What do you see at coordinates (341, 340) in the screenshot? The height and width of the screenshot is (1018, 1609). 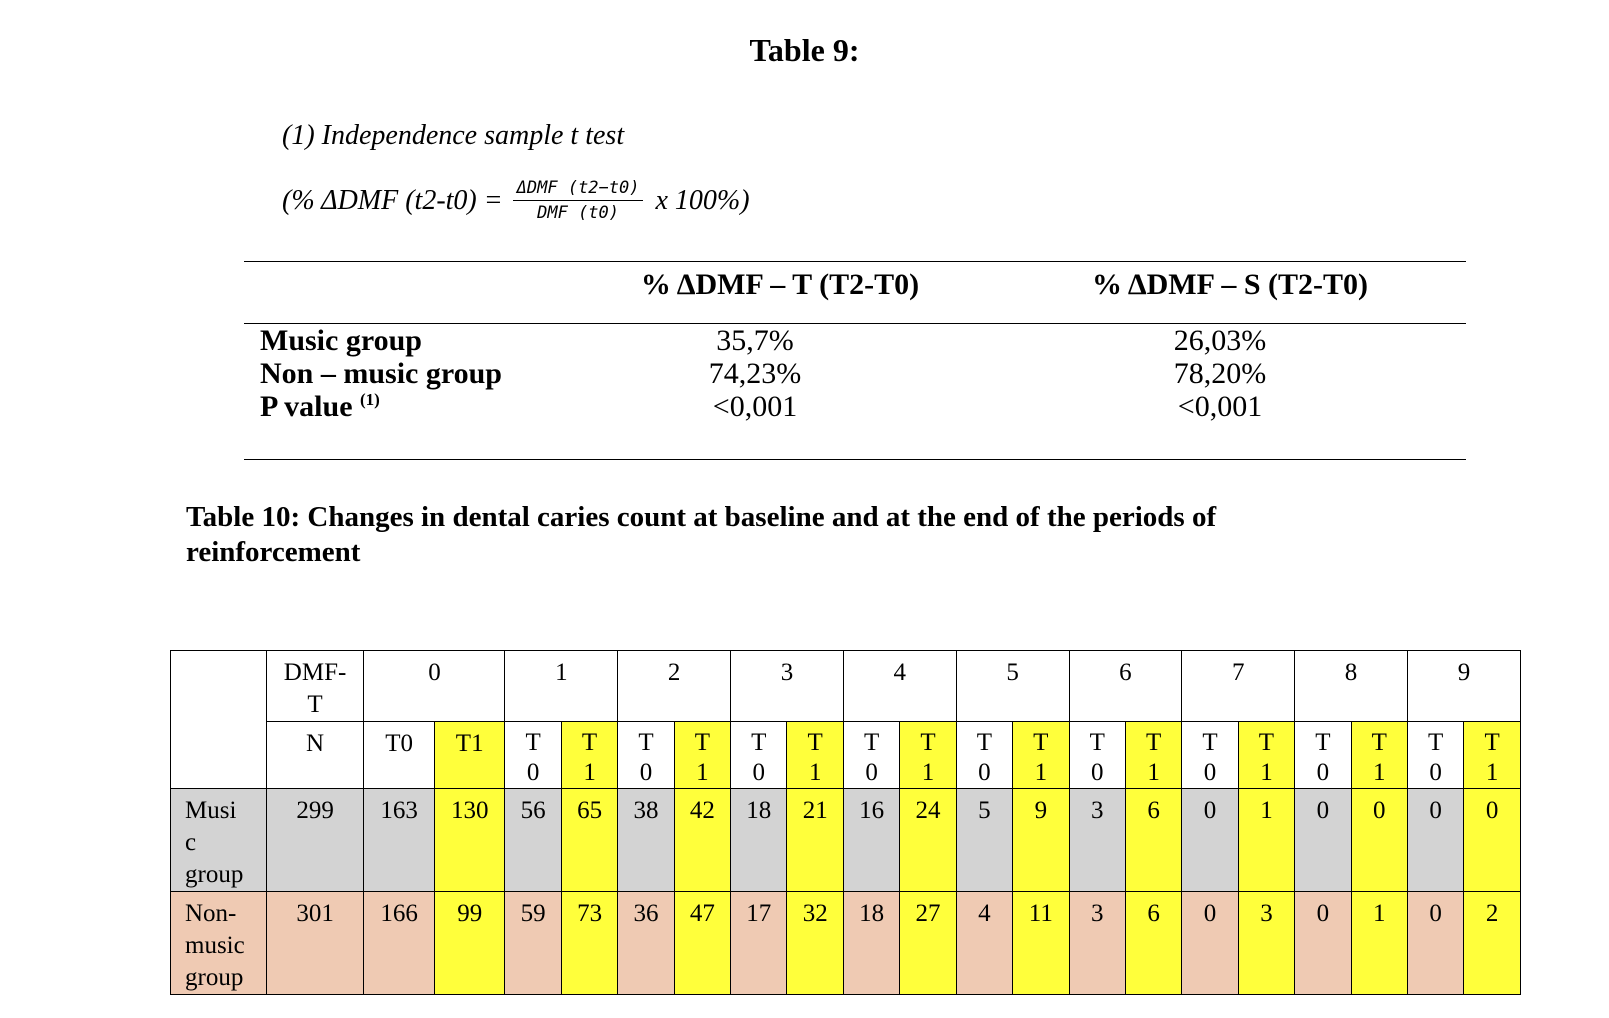 I see `table9-row-label-music: Music group` at bounding box center [341, 340].